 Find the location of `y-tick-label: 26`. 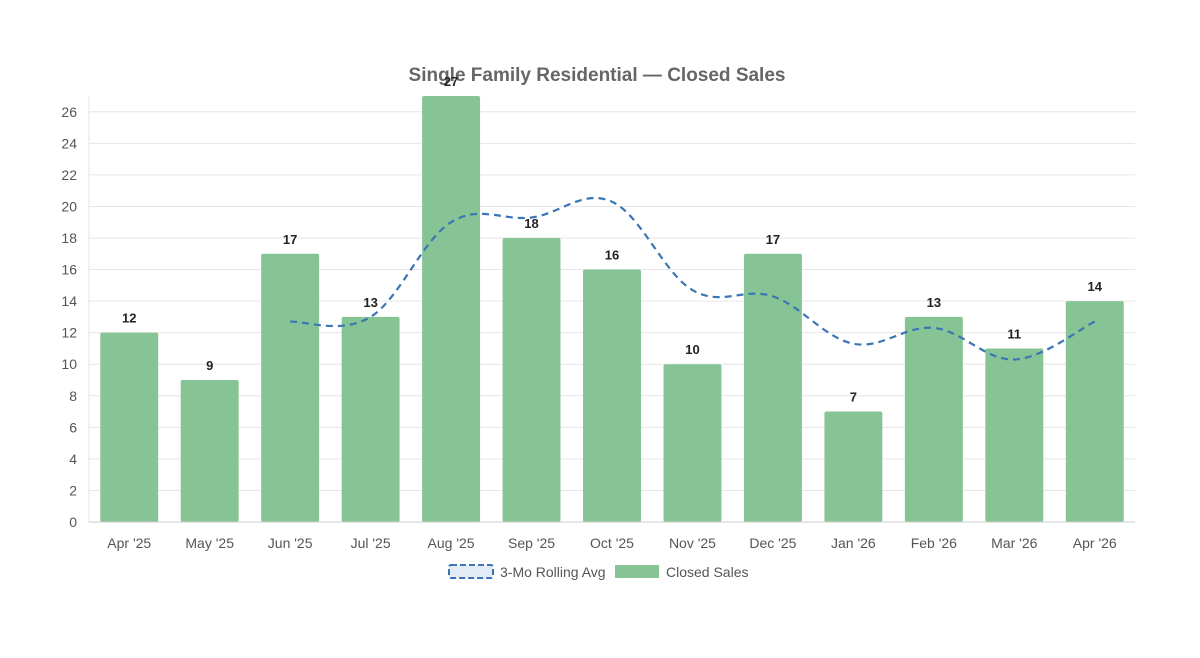

y-tick-label: 26 is located at coordinates (69, 112).